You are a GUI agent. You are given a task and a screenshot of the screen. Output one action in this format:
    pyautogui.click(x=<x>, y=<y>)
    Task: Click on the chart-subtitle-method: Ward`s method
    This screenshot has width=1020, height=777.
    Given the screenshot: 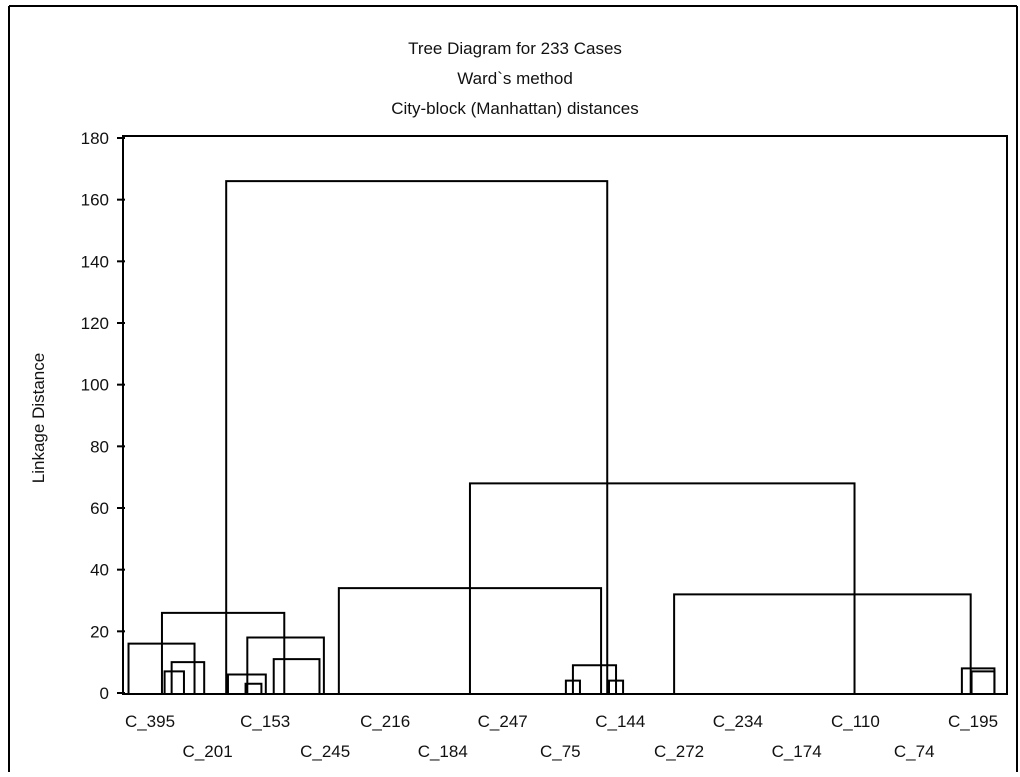 What is the action you would take?
    pyautogui.click(x=515, y=78)
    